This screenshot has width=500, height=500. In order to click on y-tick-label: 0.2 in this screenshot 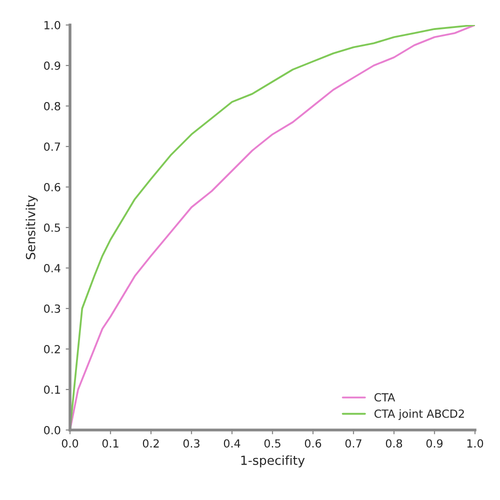, I will do `click(52, 349)`.